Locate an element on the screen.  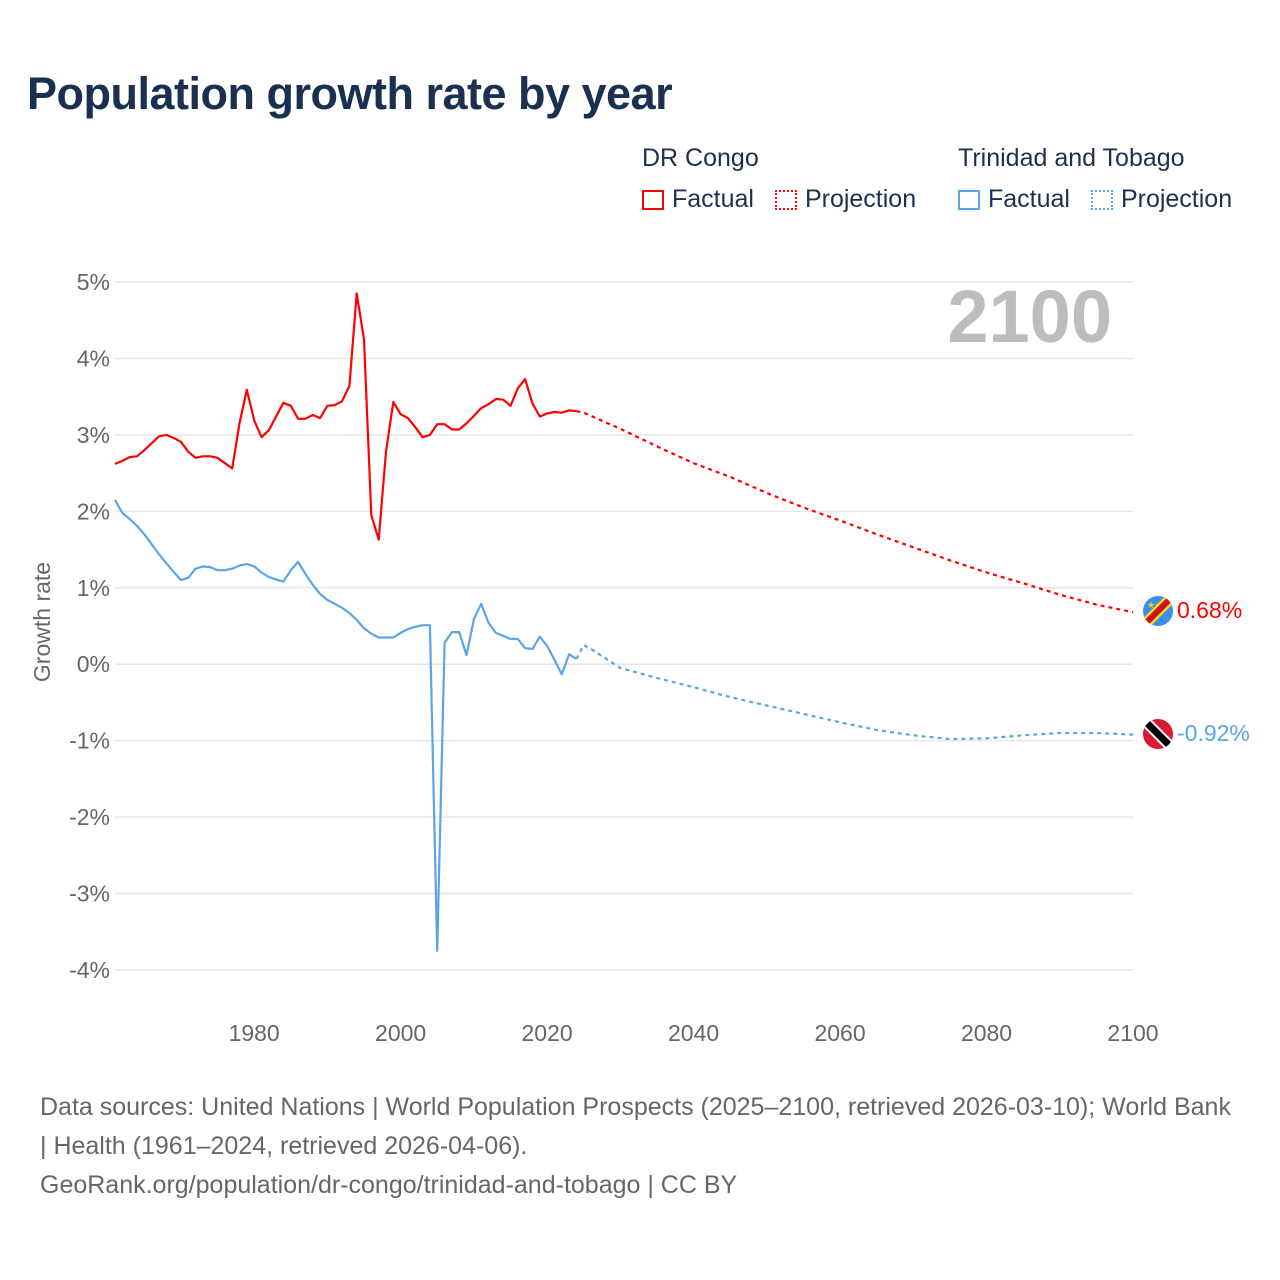
x-tick-label: 2060 is located at coordinates (839, 1033).